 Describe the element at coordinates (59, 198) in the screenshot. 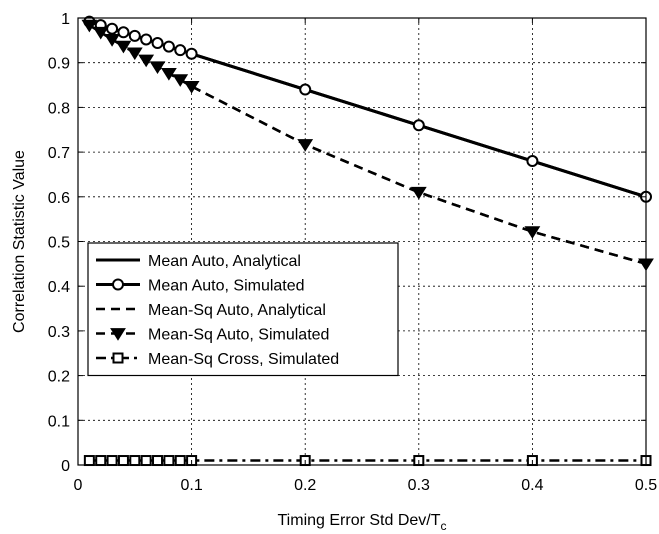

I see `y-tick-label: 0.6` at that location.